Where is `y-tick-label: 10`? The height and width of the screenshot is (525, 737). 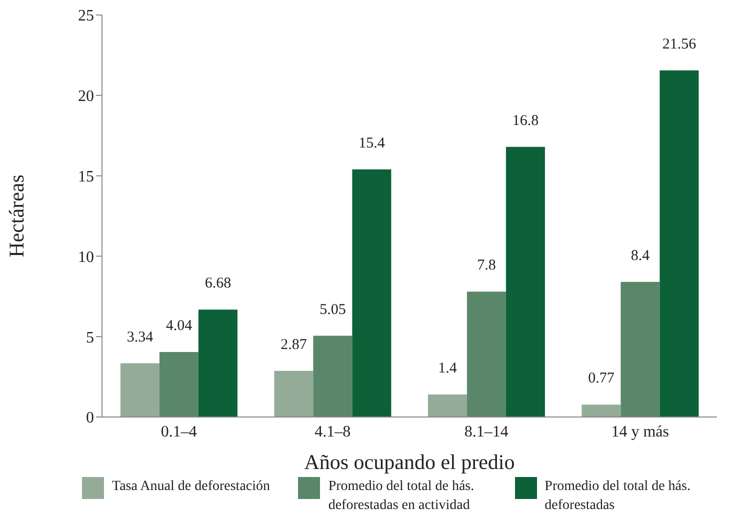
y-tick-label: 10 is located at coordinates (86, 257).